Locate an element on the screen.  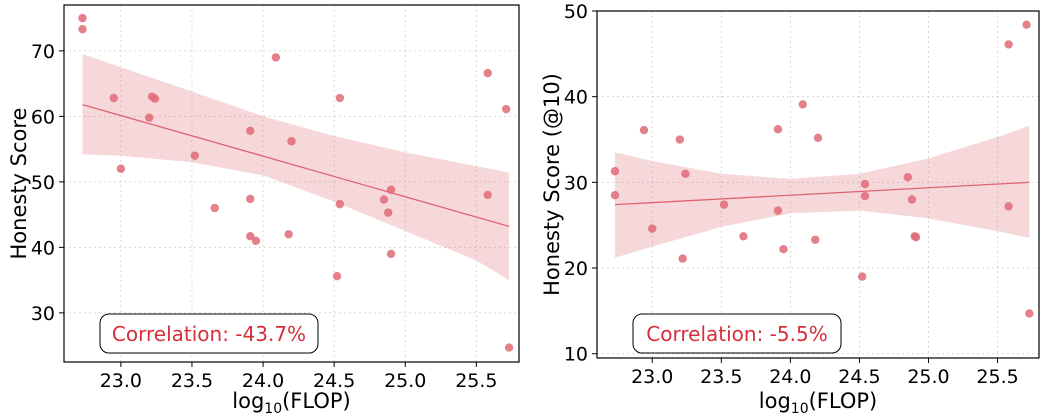
right-x-axis-label: log10(FLOP) is located at coordinates (818, 401).